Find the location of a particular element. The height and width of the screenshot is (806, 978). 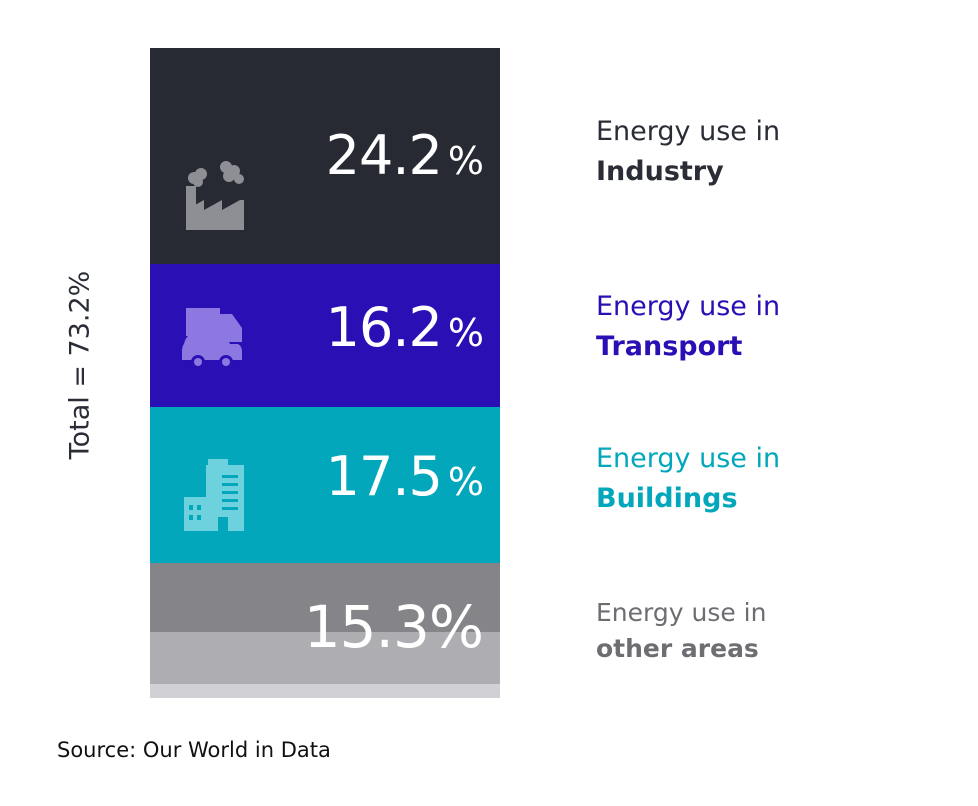

bar-segment-other: 15.3% is located at coordinates (325, 630).